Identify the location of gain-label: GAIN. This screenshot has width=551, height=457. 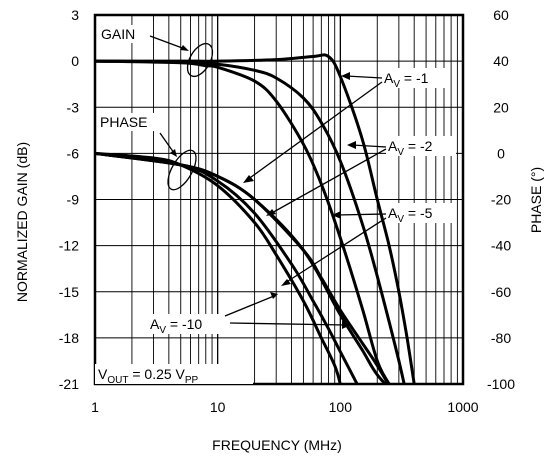
(118, 34).